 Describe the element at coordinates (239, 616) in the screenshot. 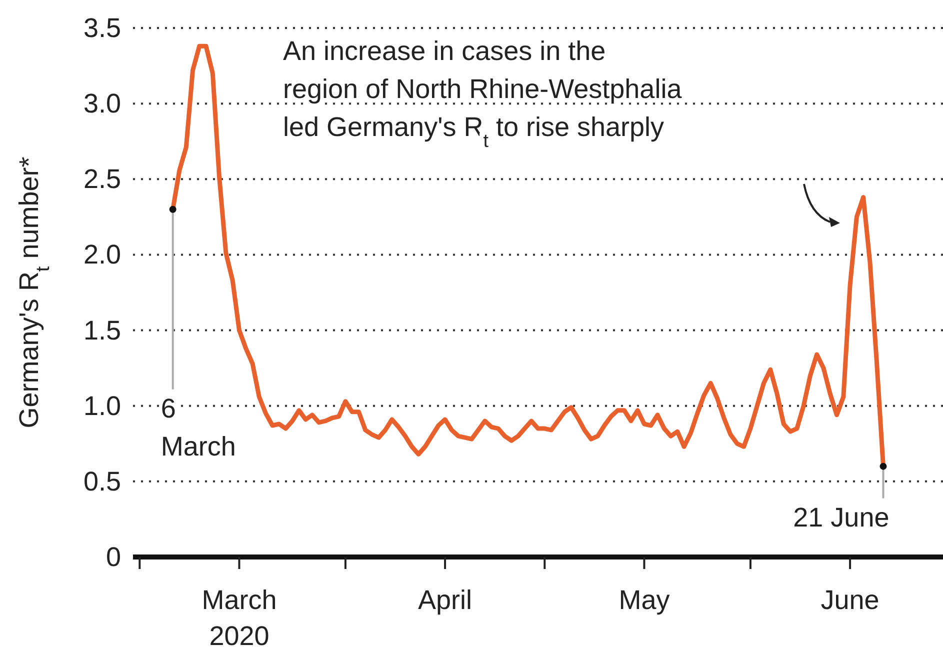

I see `x-tick-label: March 2020` at that location.